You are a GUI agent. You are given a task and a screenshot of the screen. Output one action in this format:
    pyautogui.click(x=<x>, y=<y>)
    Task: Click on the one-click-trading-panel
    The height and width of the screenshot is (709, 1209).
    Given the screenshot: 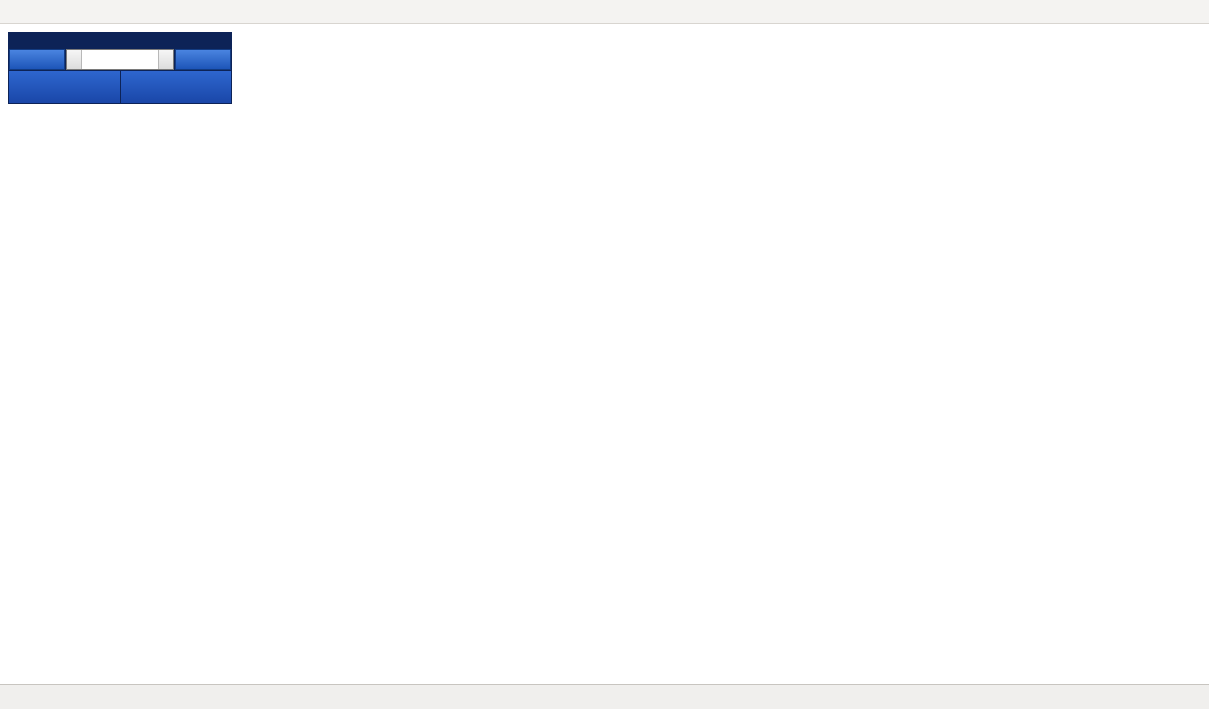 What is the action you would take?
    pyautogui.click(x=120, y=68)
    